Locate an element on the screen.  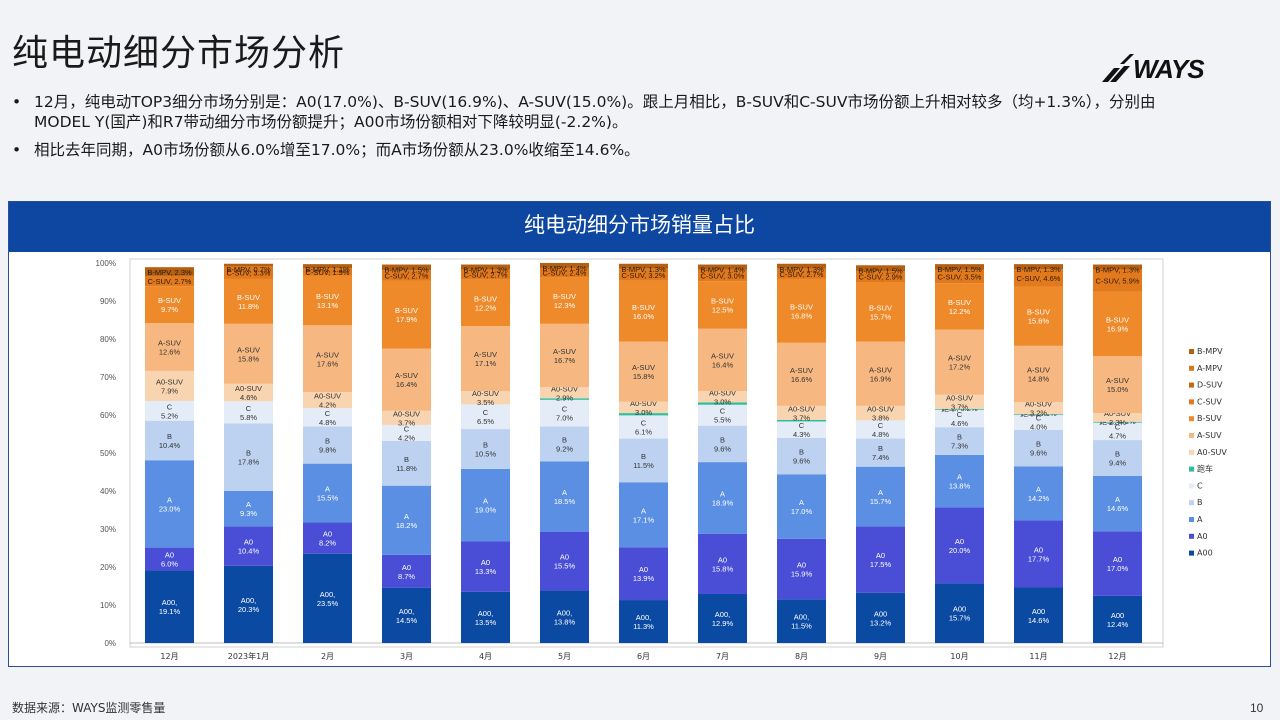
data-label: C-SUV, 3.0% is located at coordinates (723, 276).